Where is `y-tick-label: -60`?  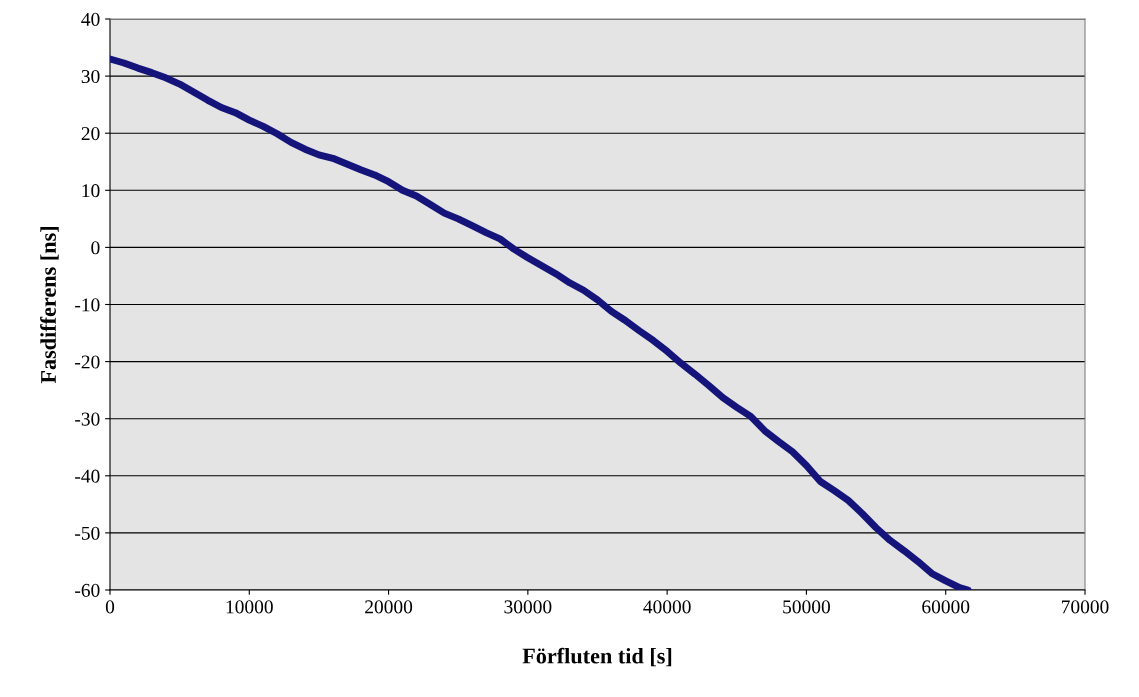 y-tick-label: -60 is located at coordinates (87, 590).